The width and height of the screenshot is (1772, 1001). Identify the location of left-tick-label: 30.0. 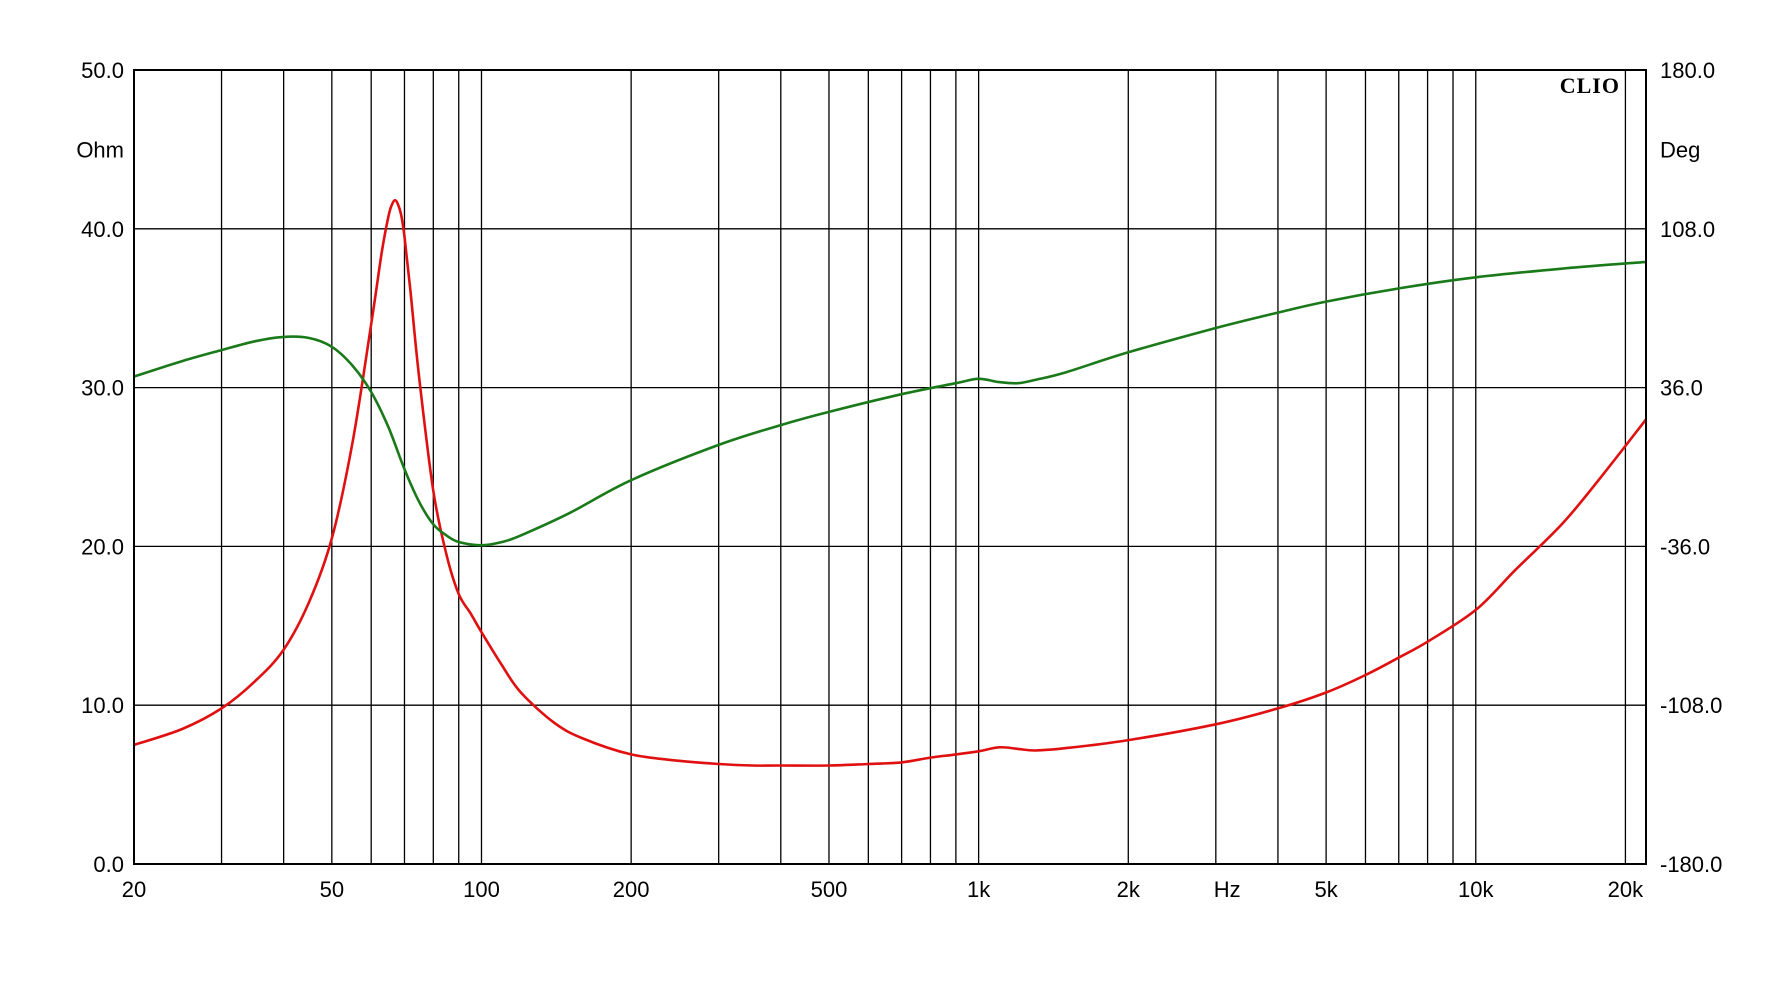
(102, 388).